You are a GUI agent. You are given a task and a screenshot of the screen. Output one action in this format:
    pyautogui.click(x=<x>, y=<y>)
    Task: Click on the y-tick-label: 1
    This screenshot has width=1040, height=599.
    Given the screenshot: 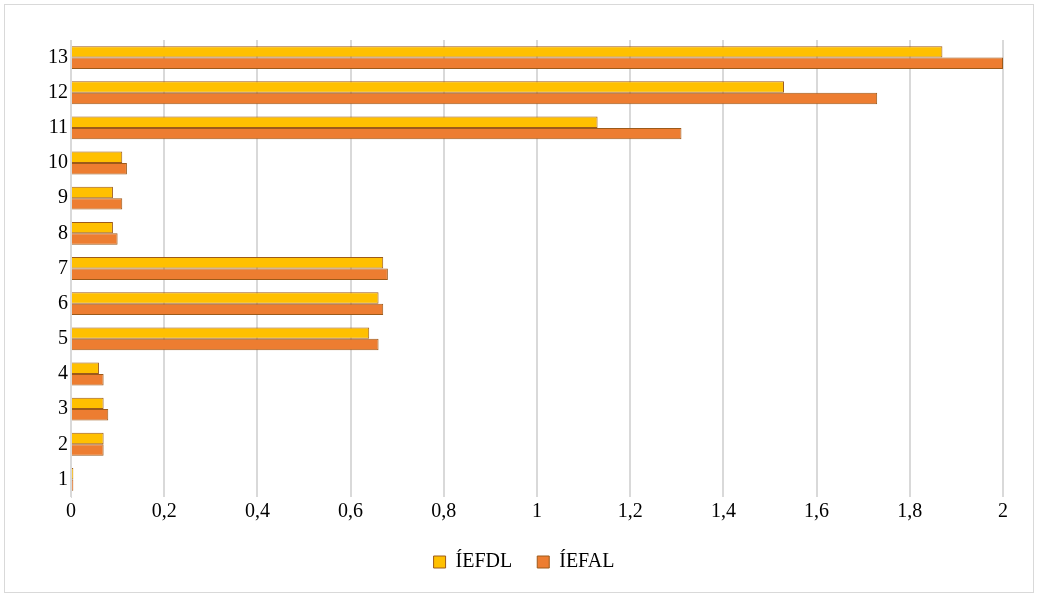 What is the action you would take?
    pyautogui.click(x=63, y=477)
    